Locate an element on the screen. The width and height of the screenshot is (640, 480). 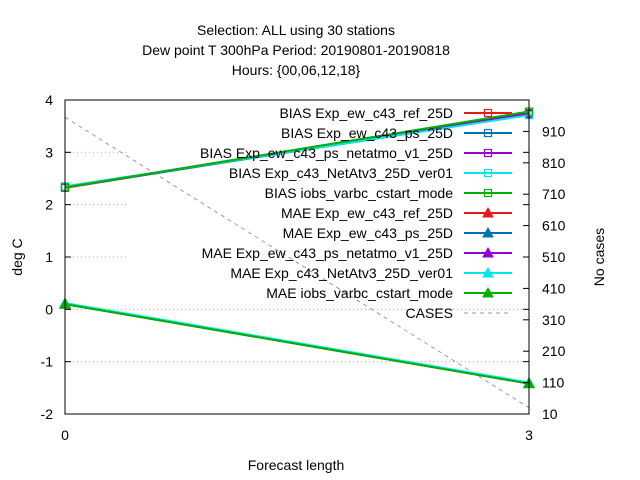
legend-label: MAE Exp_ew_c43_ps_25D is located at coordinates (368, 233).